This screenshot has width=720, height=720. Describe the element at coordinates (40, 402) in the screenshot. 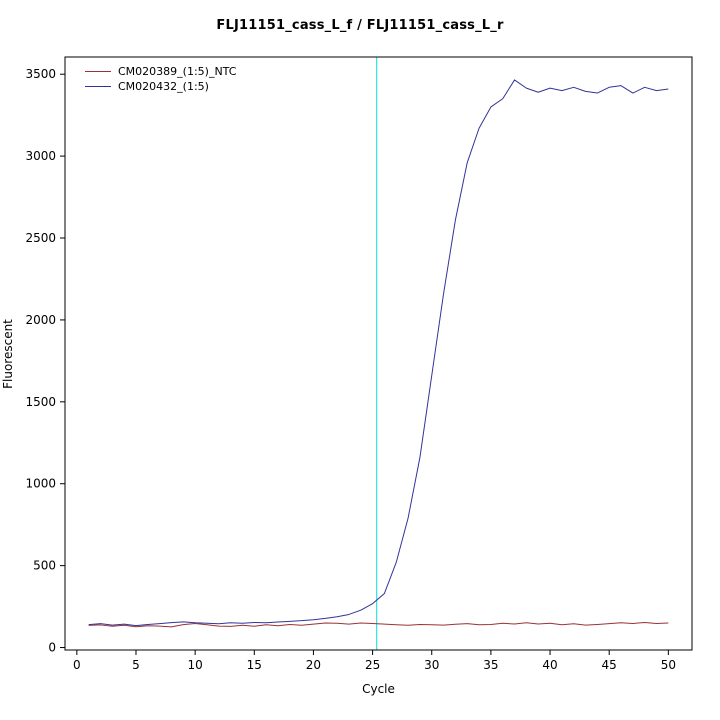

I see `y-axis-tick-label: 1500` at that location.